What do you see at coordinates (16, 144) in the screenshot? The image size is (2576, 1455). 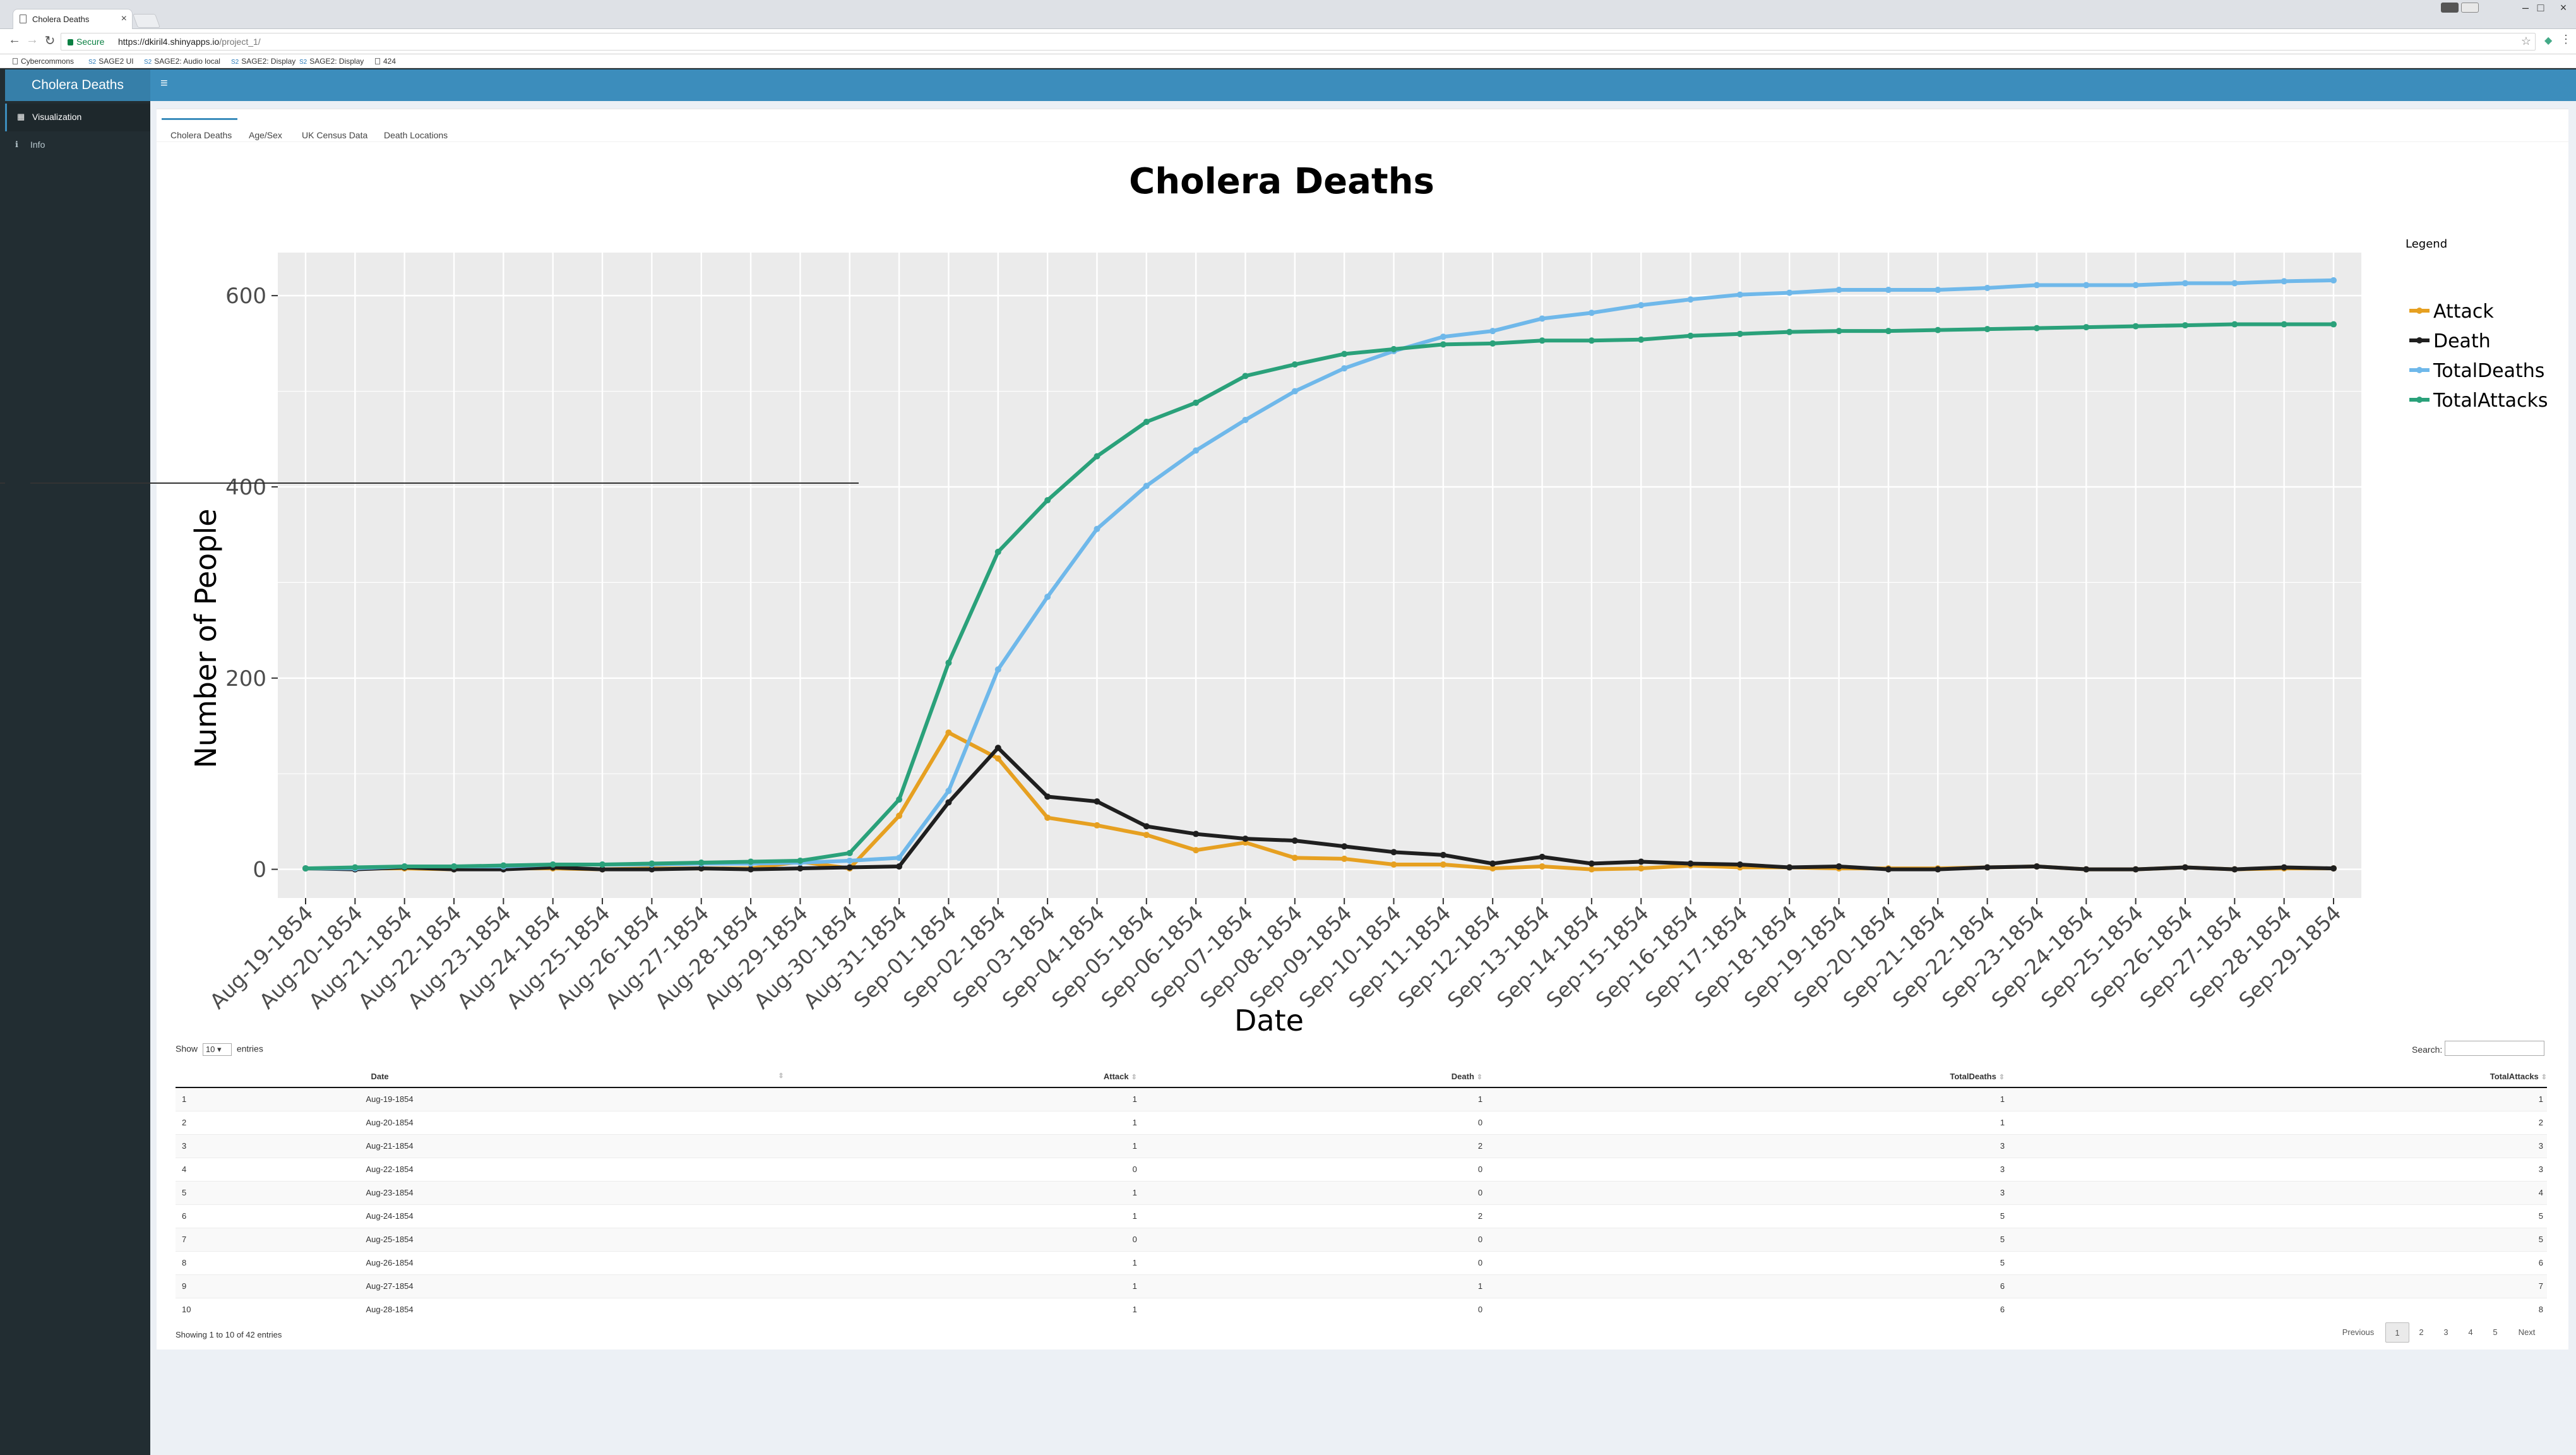 I see `info-icon: ℹ` at bounding box center [16, 144].